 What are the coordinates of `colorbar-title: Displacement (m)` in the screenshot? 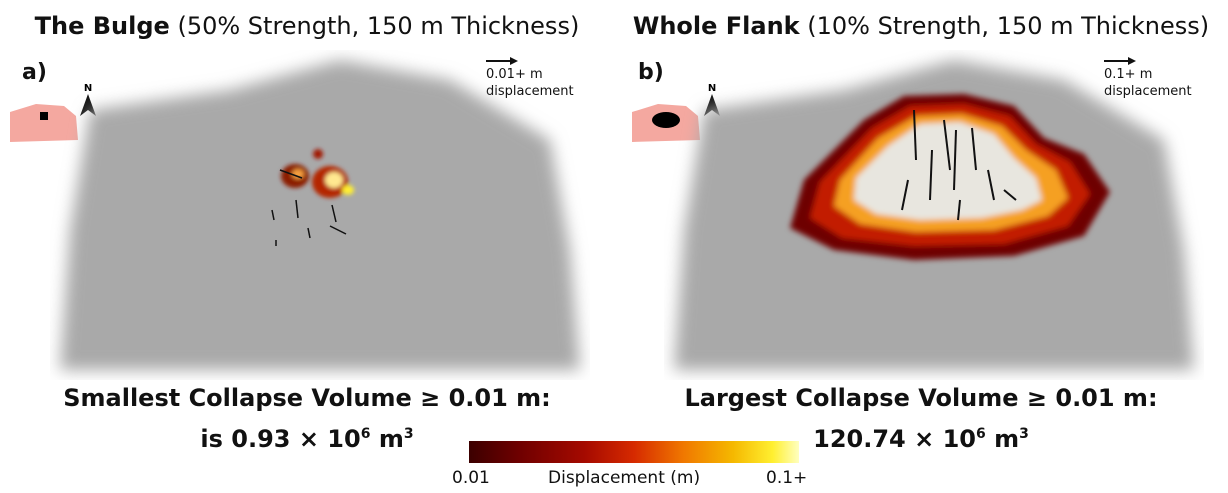 It's located at (624, 478).